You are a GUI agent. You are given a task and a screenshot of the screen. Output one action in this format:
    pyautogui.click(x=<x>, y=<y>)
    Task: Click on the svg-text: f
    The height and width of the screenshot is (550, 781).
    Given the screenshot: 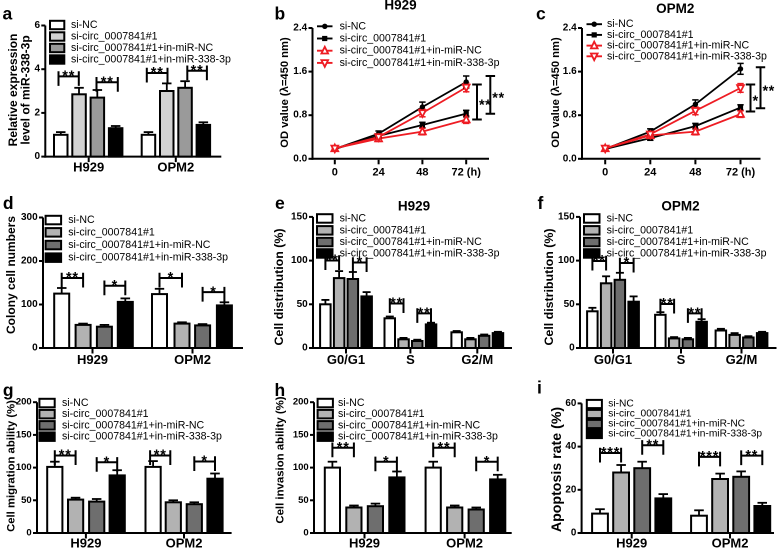 What is the action you would take?
    pyautogui.click(x=541, y=203)
    